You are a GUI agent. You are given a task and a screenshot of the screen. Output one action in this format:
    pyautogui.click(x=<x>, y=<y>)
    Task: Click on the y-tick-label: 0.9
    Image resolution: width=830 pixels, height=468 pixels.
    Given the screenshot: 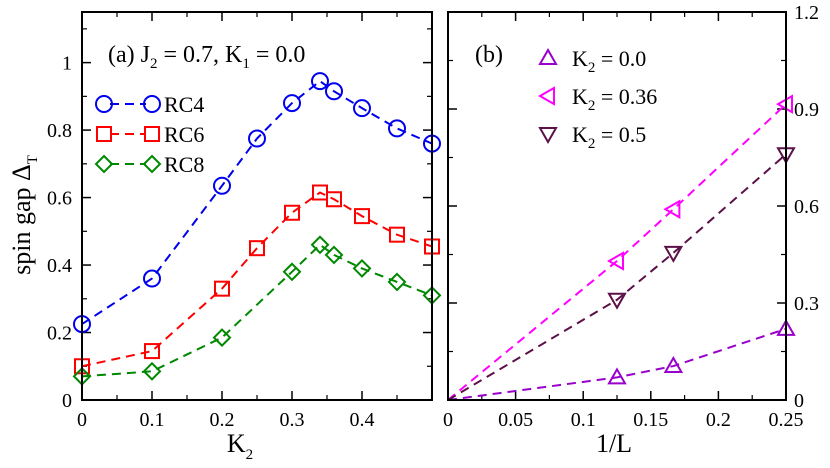 What is the action you would take?
    pyautogui.click(x=806, y=110)
    